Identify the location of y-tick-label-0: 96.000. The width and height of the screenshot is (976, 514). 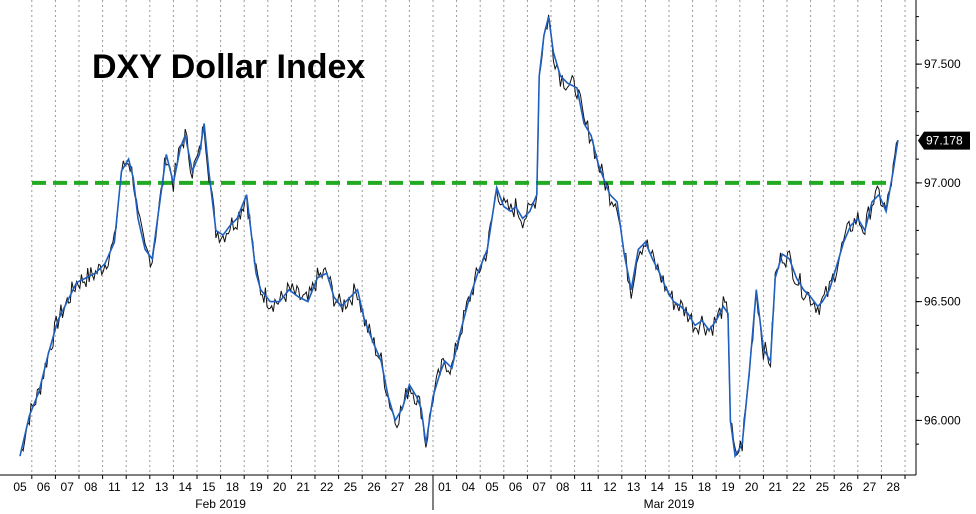
(942, 420).